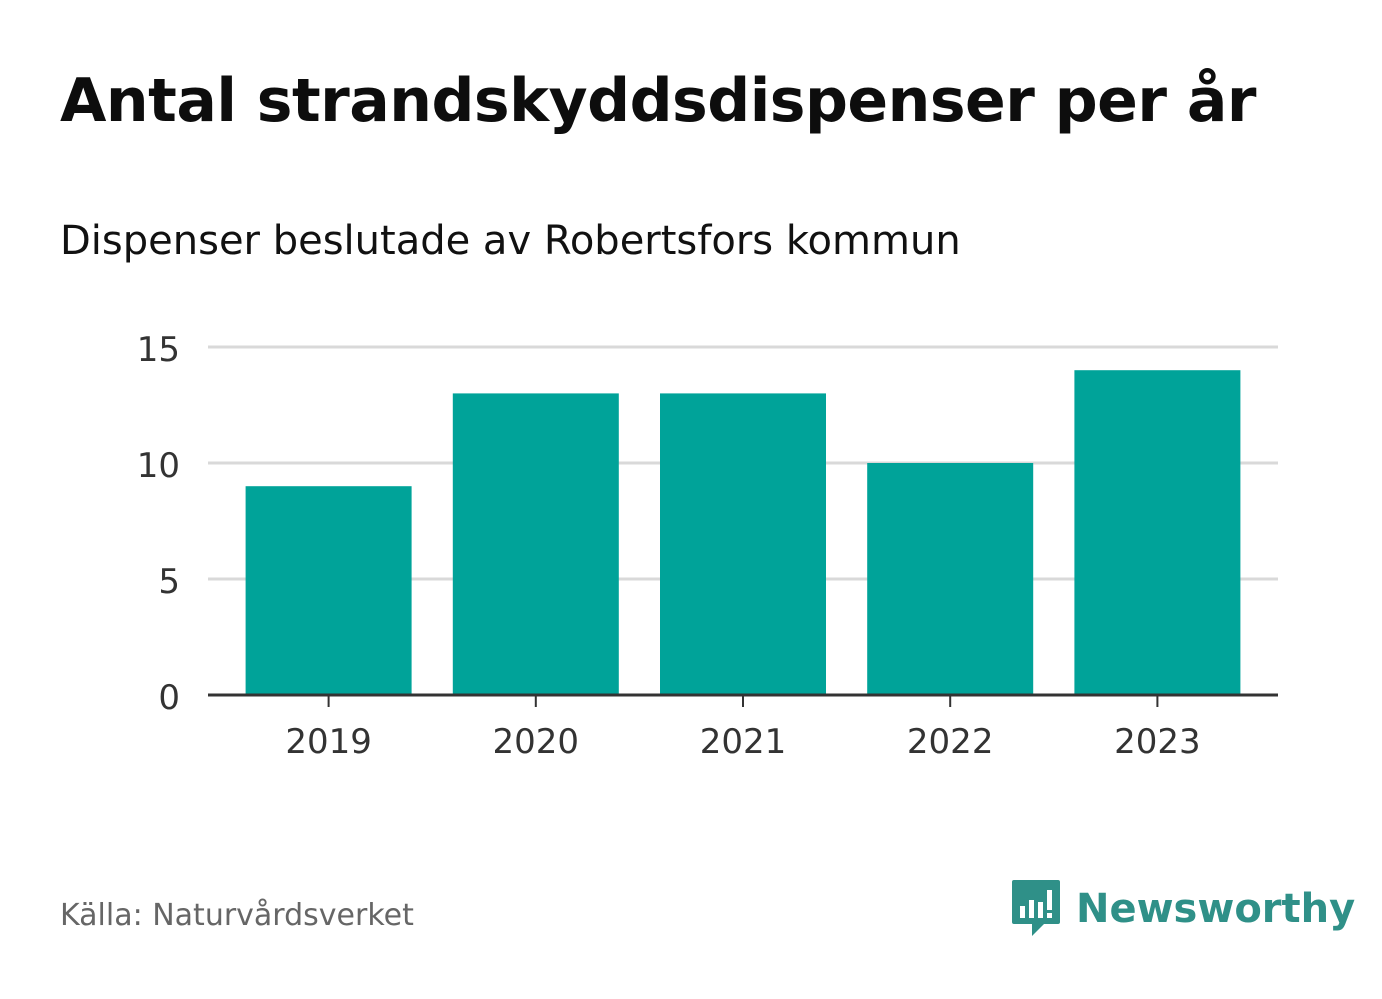 This screenshot has height=999, width=1382. Describe the element at coordinates (1036, 908) in the screenshot. I see `newsworthy-logo-icon` at that location.